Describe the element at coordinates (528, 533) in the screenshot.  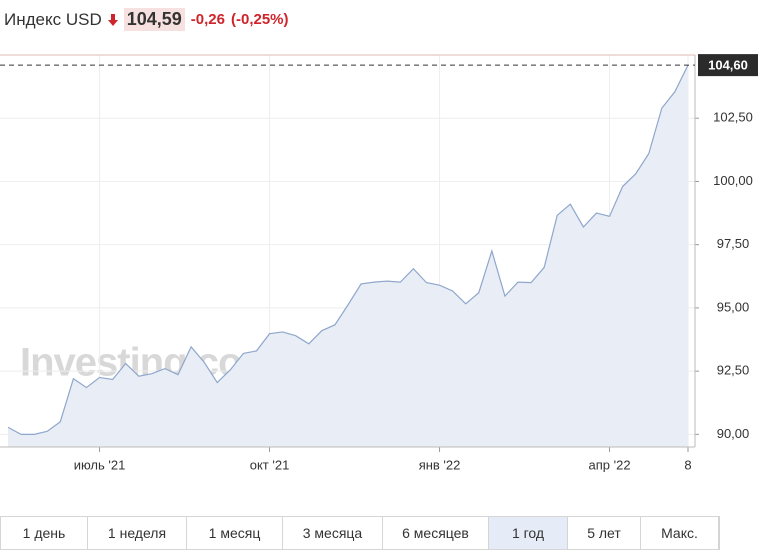
I see `period-button: 1 год` at that location.